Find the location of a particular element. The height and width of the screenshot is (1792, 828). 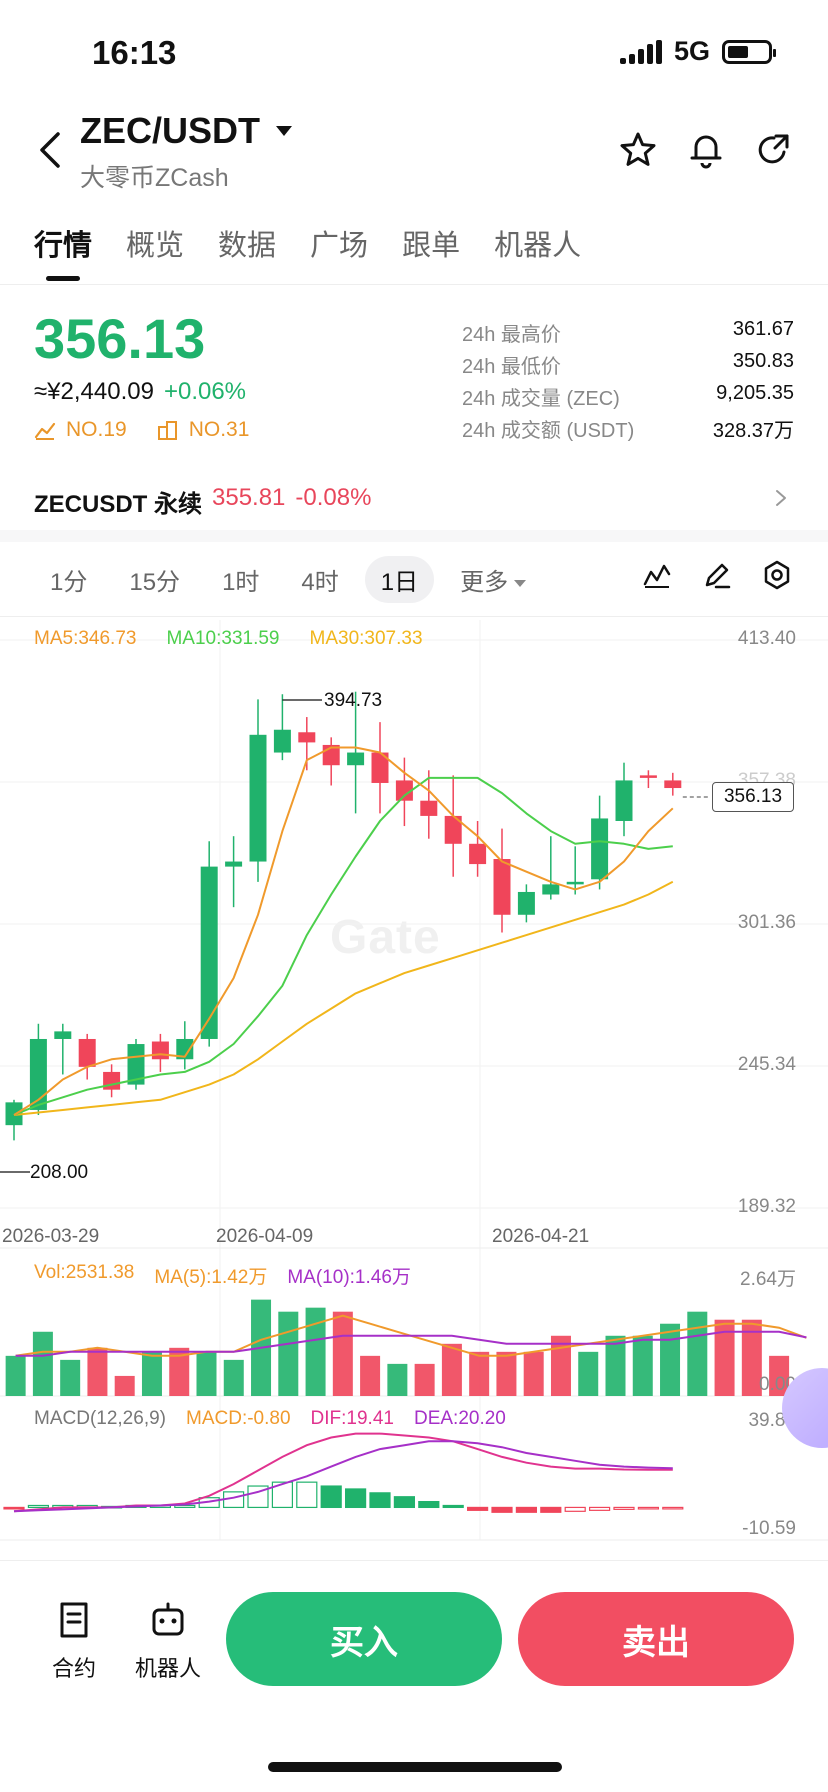

tab-overview: 概览 is located at coordinates (155, 246).